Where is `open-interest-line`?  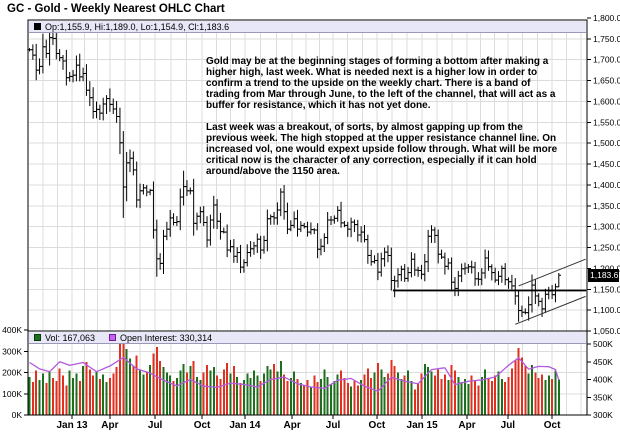 open-interest-line is located at coordinates (294, 374).